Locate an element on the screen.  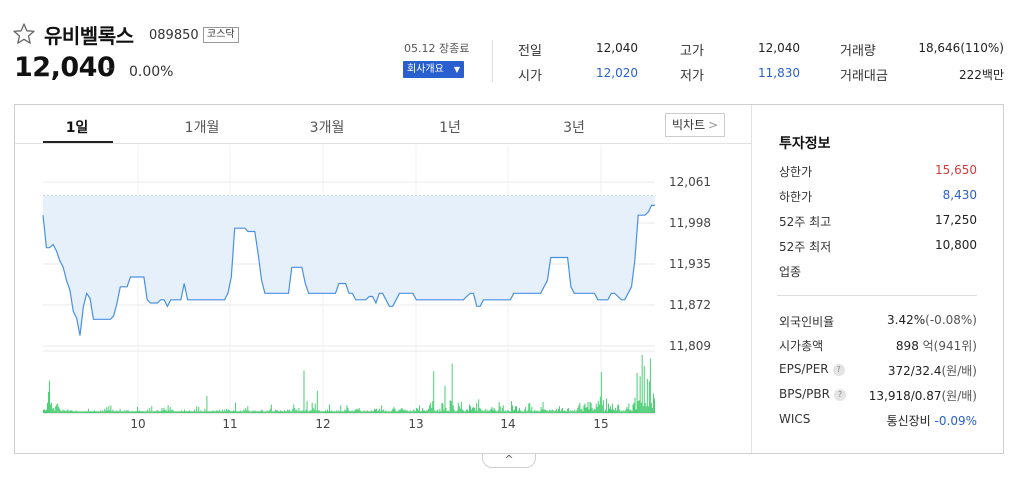
invest-label: 시가총액 is located at coordinates (801, 345).